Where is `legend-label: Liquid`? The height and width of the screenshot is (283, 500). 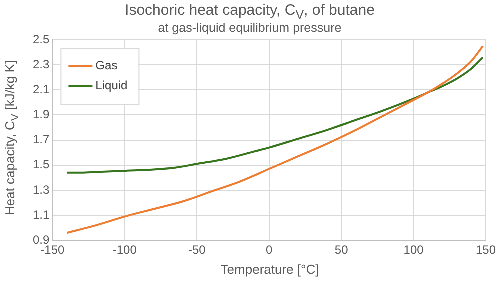 legend-label: Liquid is located at coordinates (112, 85).